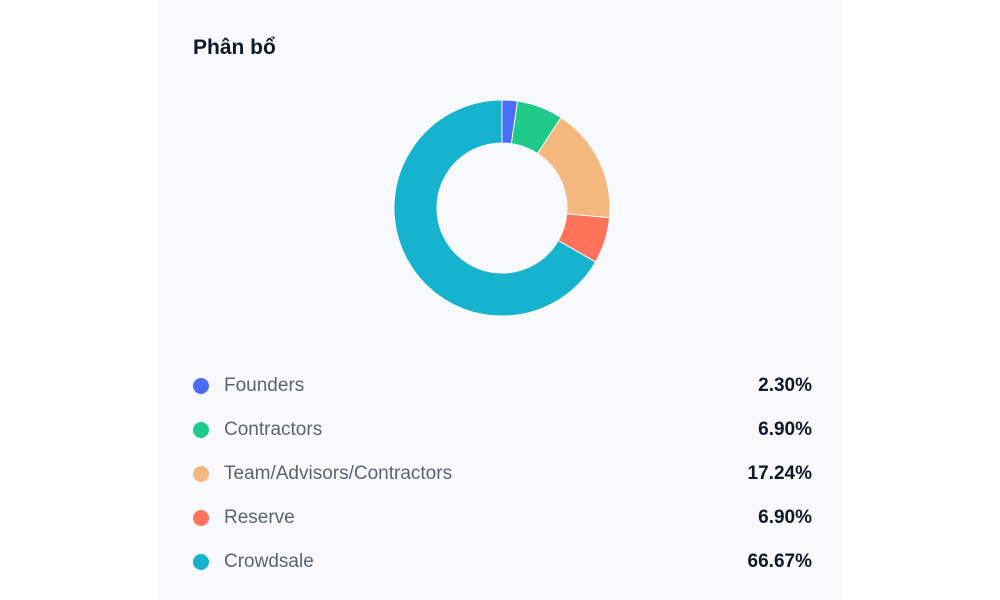 This screenshot has height=600, width=1000. I want to click on legend-item: Reserve 6.90%, so click(502, 518).